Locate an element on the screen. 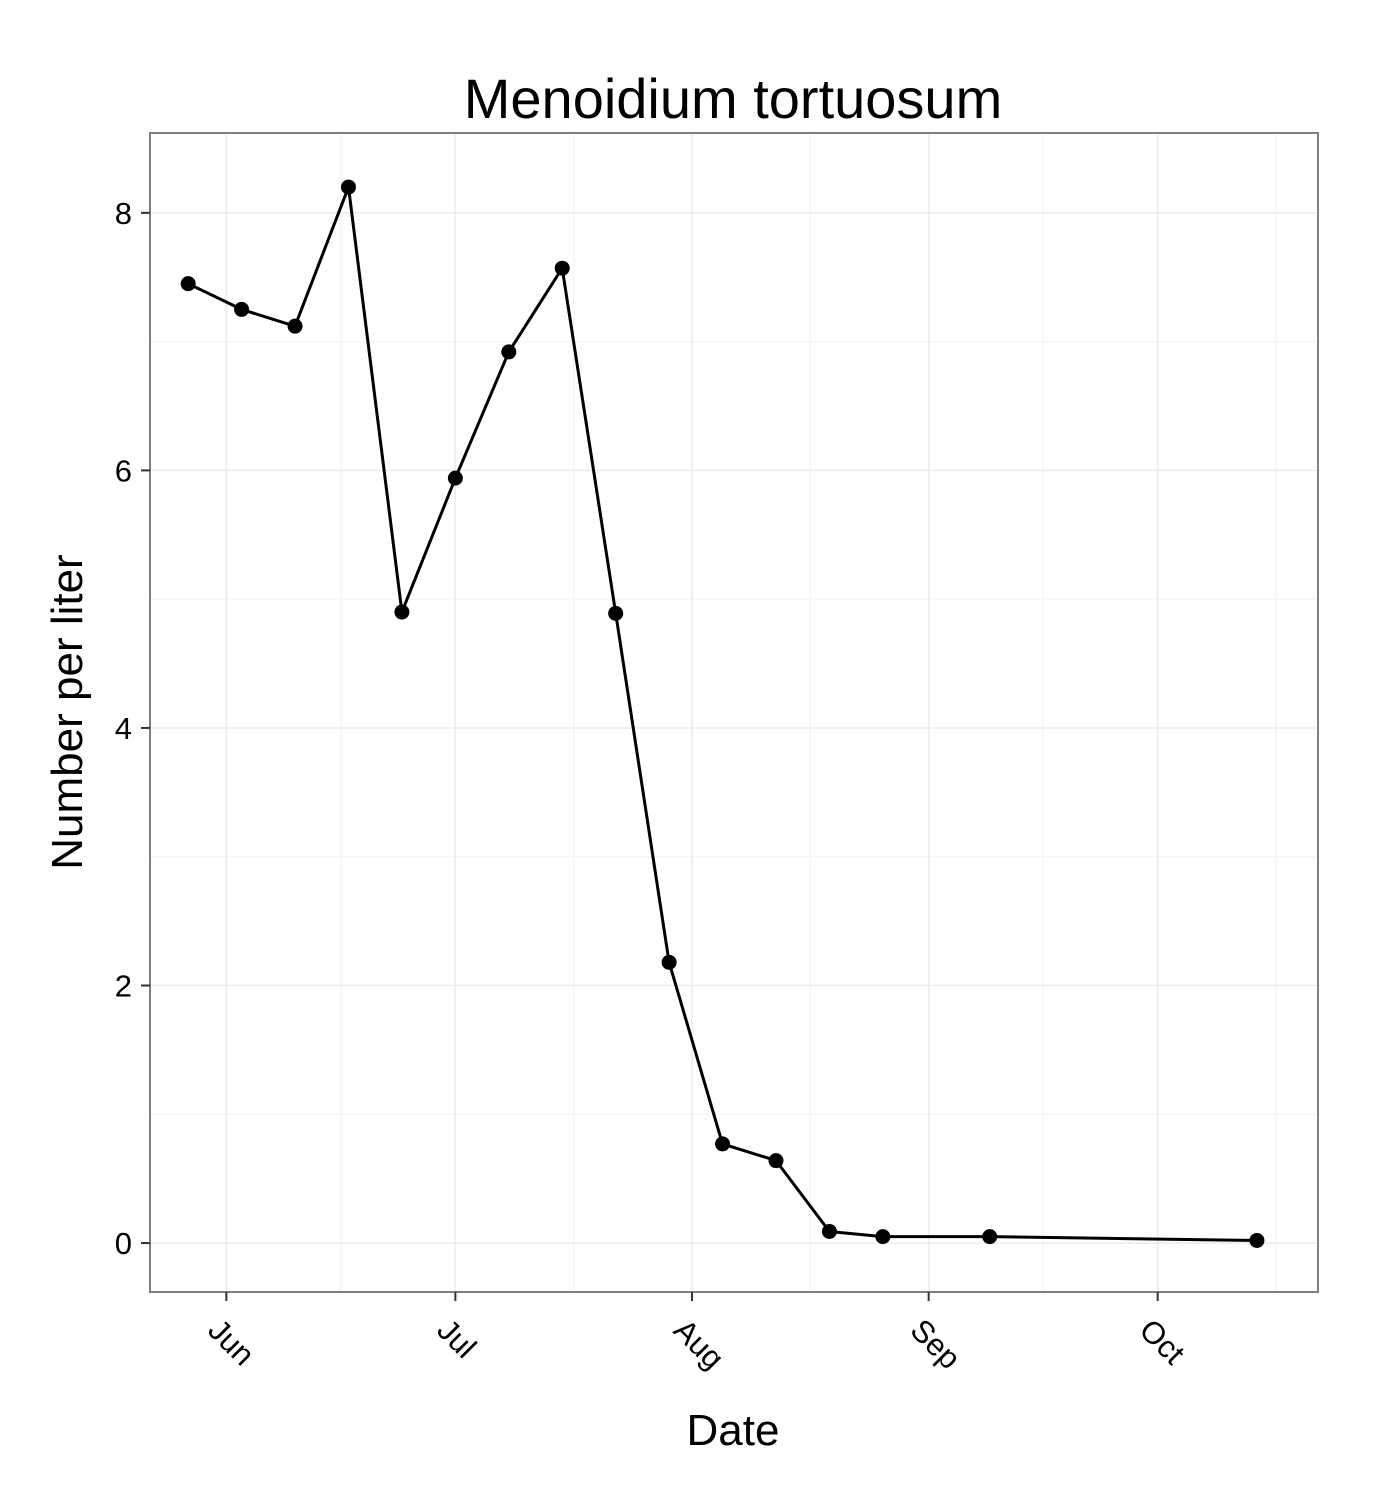  x-tick-label: Jul is located at coordinates (456, 1338).